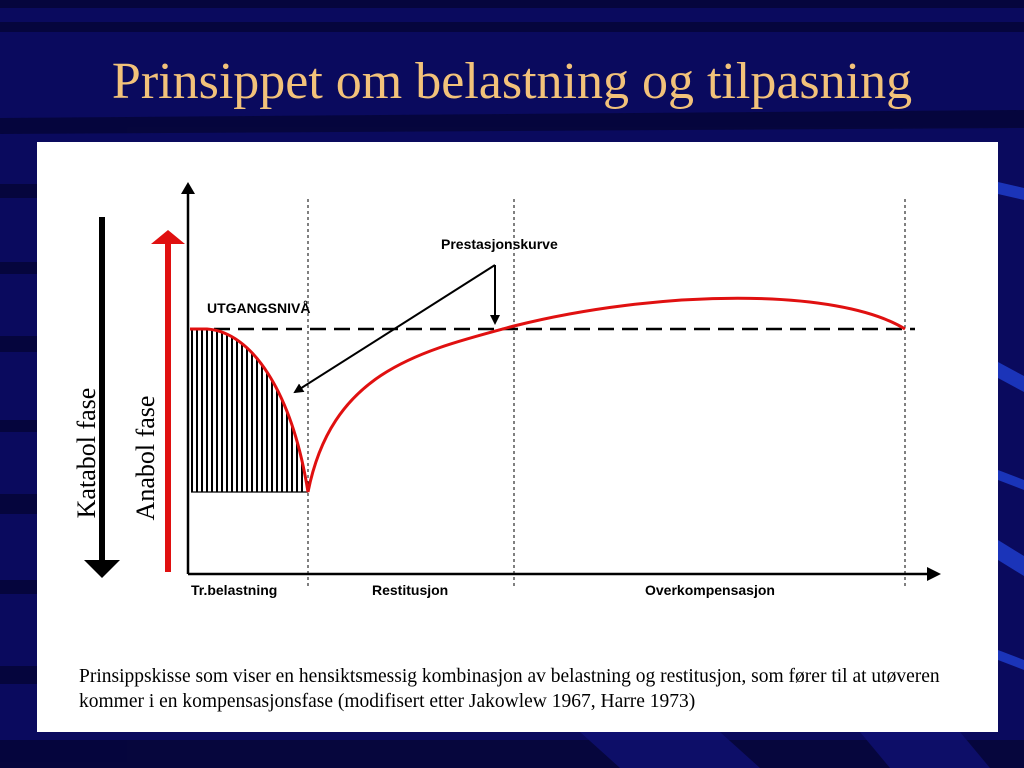 The width and height of the screenshot is (1024, 768). I want to click on phase-label-restitusjon: Restitusjon, so click(410, 590).